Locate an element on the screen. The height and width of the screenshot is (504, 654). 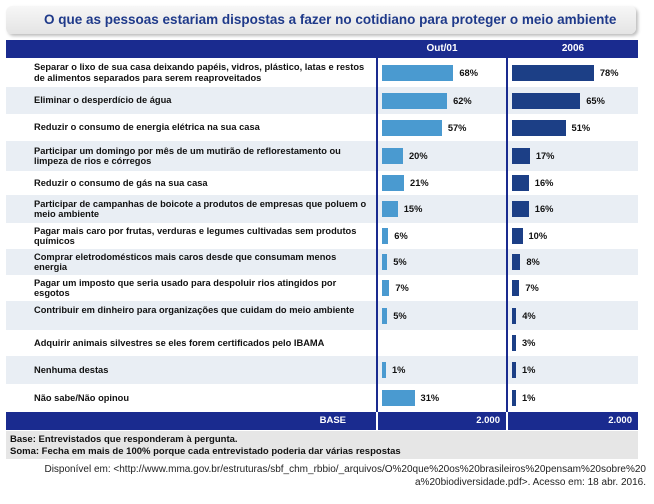
data-label: 17% is located at coordinates (545, 156).